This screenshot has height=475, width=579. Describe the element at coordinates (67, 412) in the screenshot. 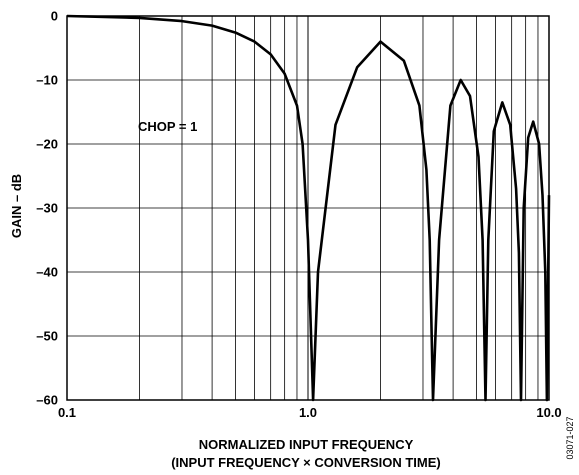

I see `x-tick-label: 0.1` at that location.